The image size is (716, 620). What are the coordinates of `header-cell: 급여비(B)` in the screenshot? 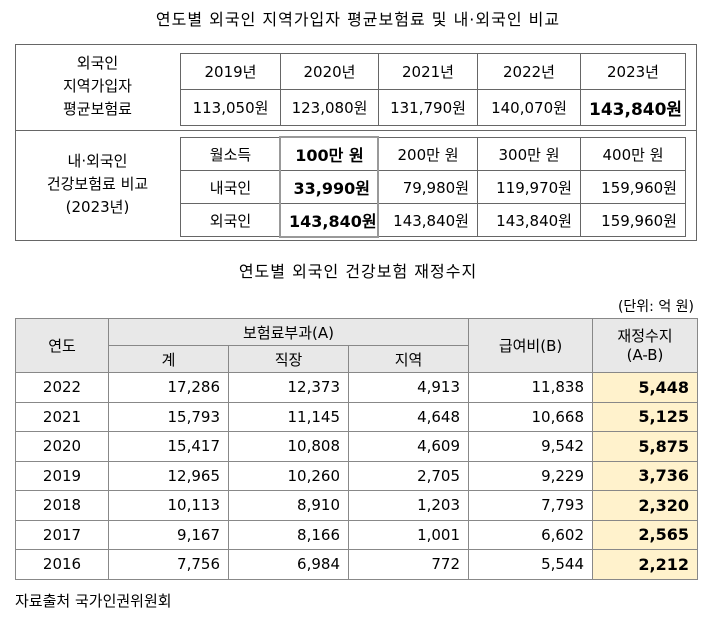 It's located at (531, 345).